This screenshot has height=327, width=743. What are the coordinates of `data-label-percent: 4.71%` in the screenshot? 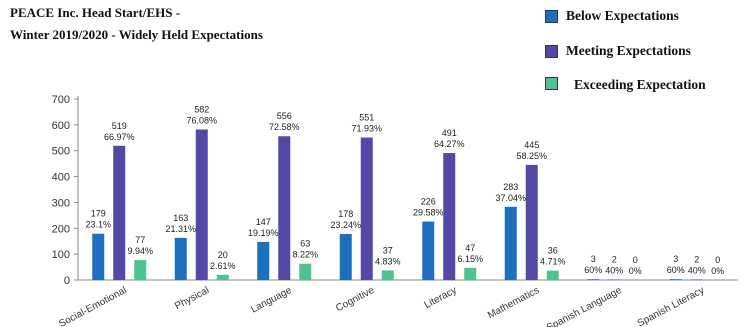 It's located at (553, 262).